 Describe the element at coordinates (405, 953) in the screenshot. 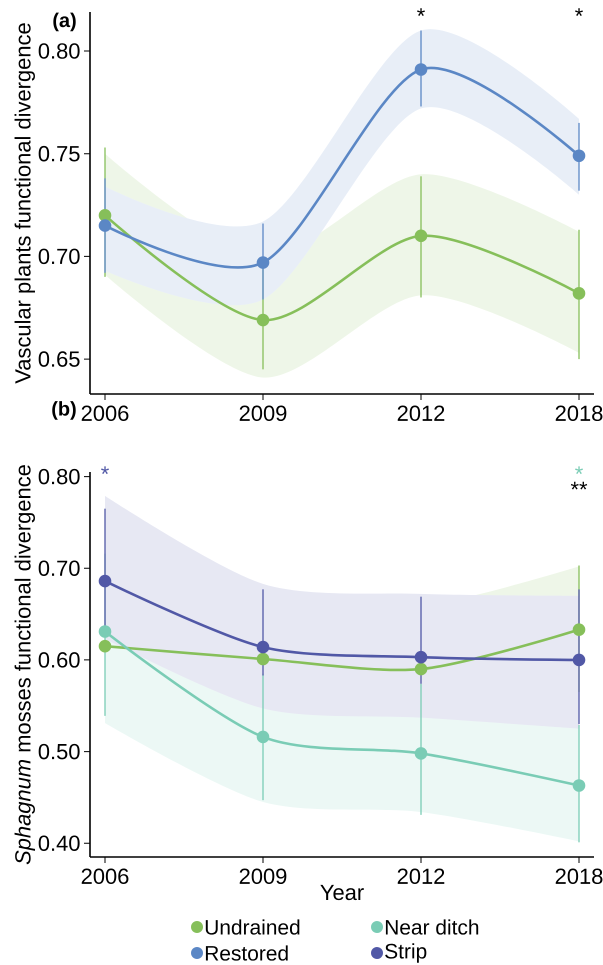

I see `legend-label: Strip` at that location.